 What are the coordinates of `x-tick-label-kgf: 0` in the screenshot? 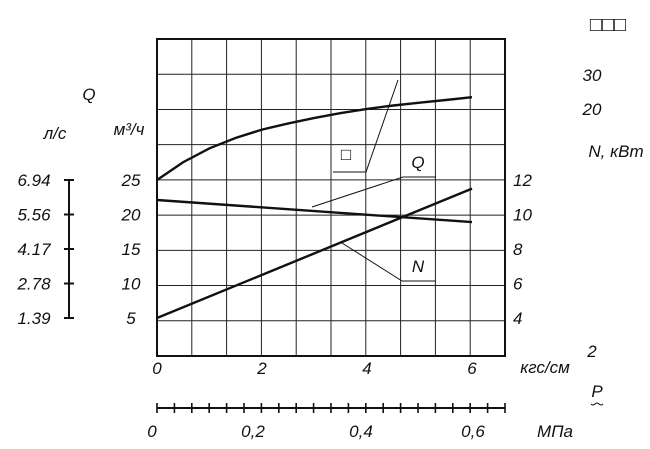 It's located at (157, 368).